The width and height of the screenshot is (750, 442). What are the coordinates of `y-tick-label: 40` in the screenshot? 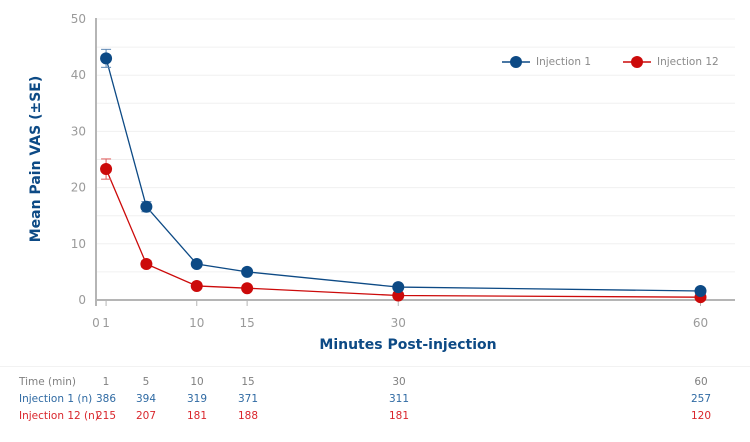 It's located at (78, 75).